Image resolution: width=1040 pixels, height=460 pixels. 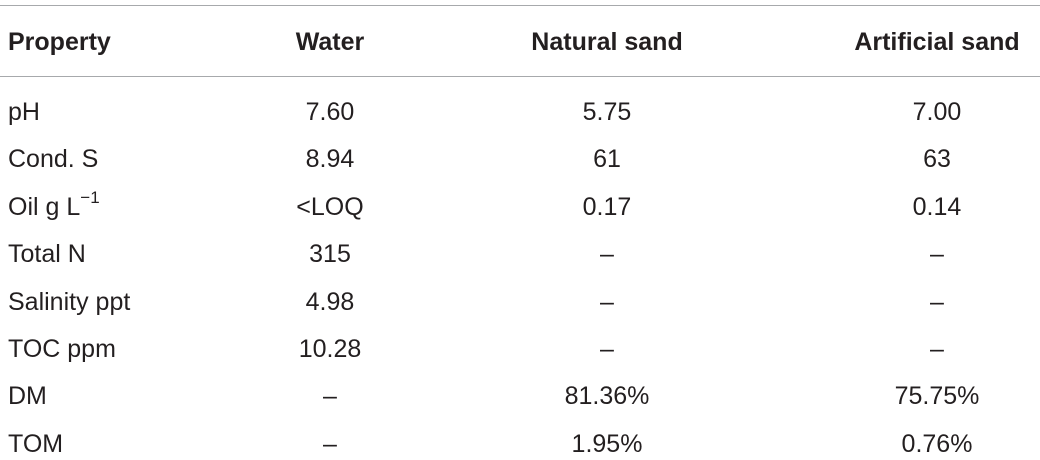 I want to click on table-cell: 7.60, so click(x=330, y=112).